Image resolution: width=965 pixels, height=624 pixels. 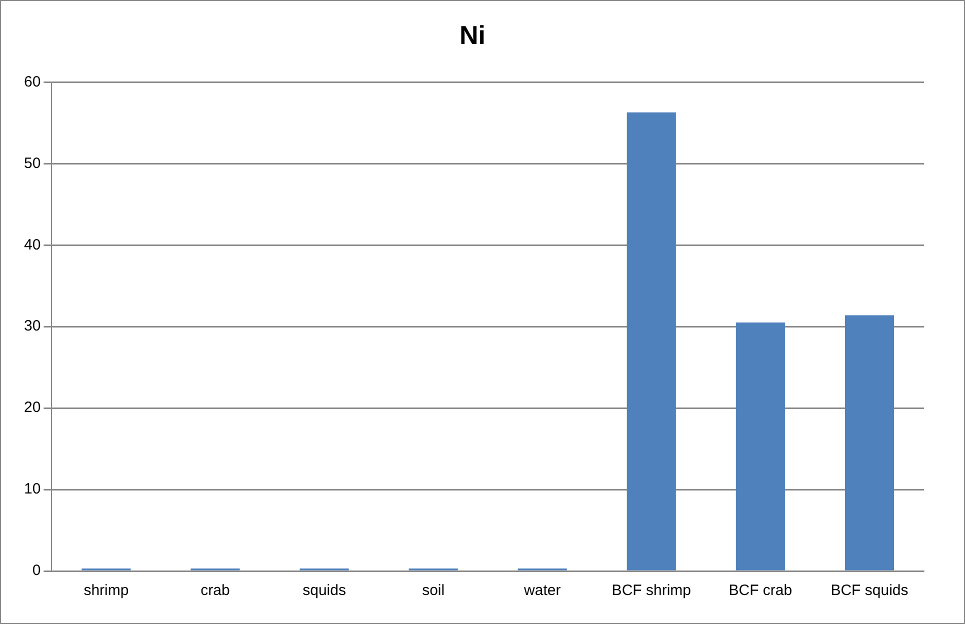 I want to click on x-tick-label: BCF crab, so click(x=760, y=591).